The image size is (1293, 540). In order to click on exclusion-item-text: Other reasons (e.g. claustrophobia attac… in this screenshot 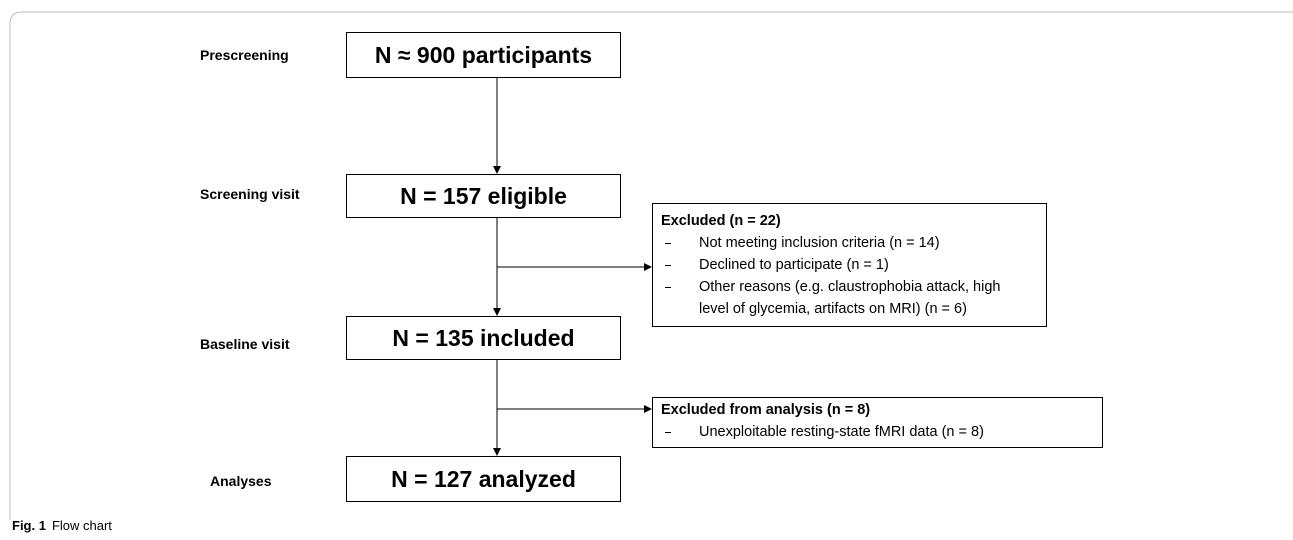, I will do `click(850, 287)`.